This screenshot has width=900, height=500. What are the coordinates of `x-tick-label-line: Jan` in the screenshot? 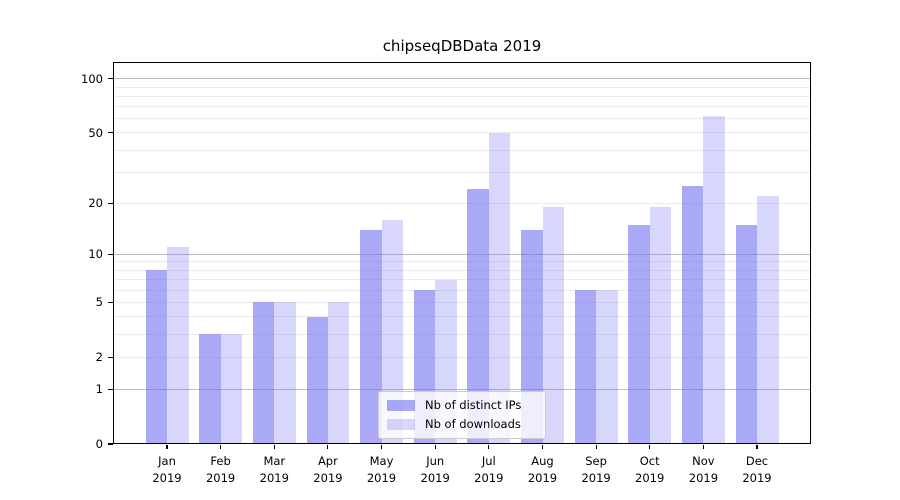 It's located at (167, 461).